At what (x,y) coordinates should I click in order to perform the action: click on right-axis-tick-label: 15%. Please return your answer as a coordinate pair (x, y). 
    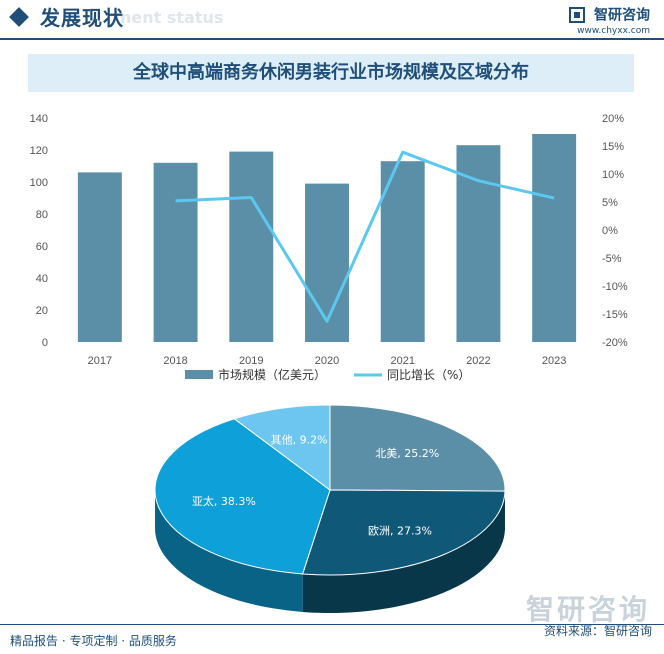
    Looking at the image, I should click on (613, 147).